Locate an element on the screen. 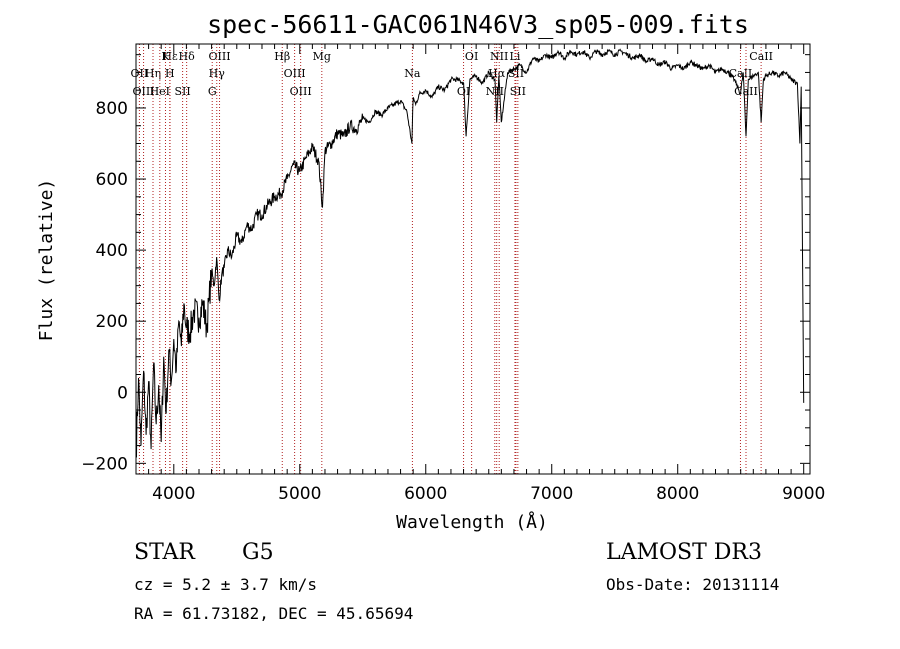  line-label-mg: Mg is located at coordinates (322, 56).